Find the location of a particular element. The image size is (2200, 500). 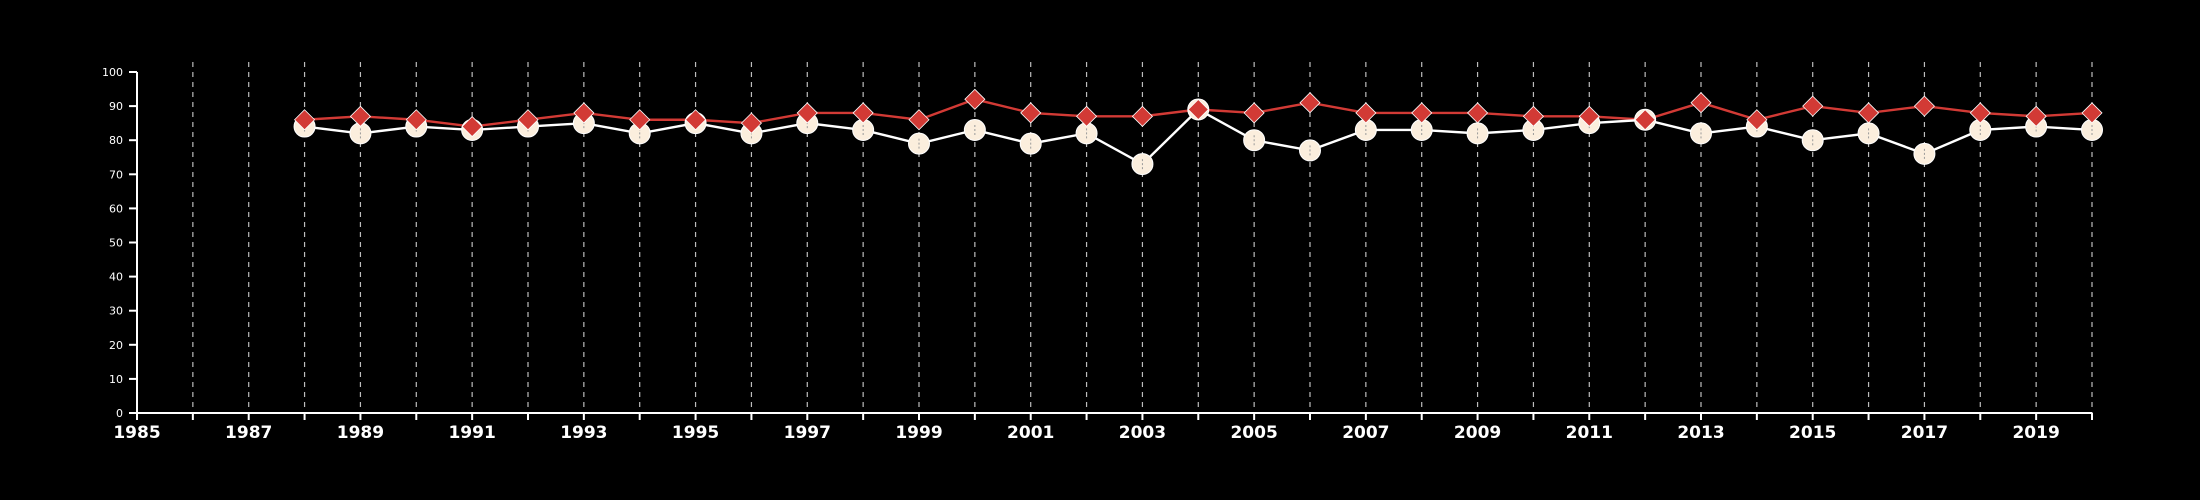

x-tick-label-2013: 2013 is located at coordinates (1700, 433).